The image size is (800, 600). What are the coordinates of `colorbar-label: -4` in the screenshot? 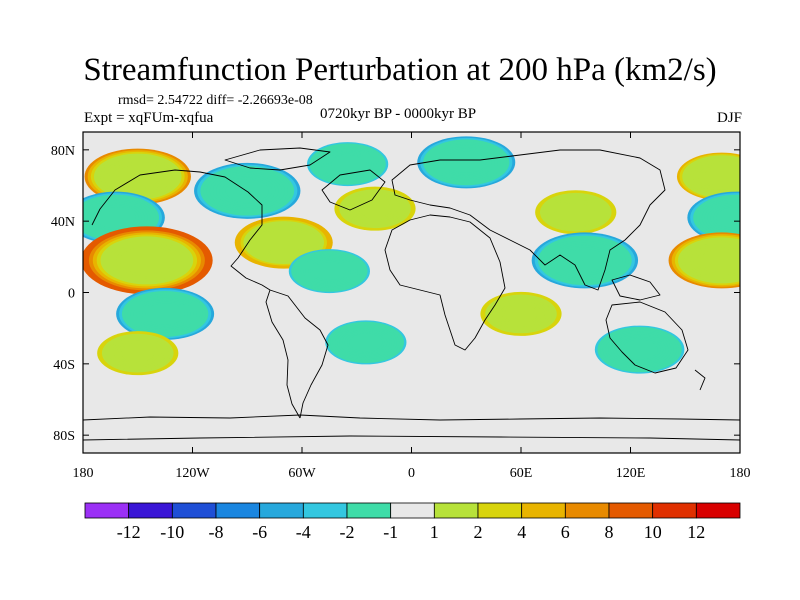 It's located at (303, 532).